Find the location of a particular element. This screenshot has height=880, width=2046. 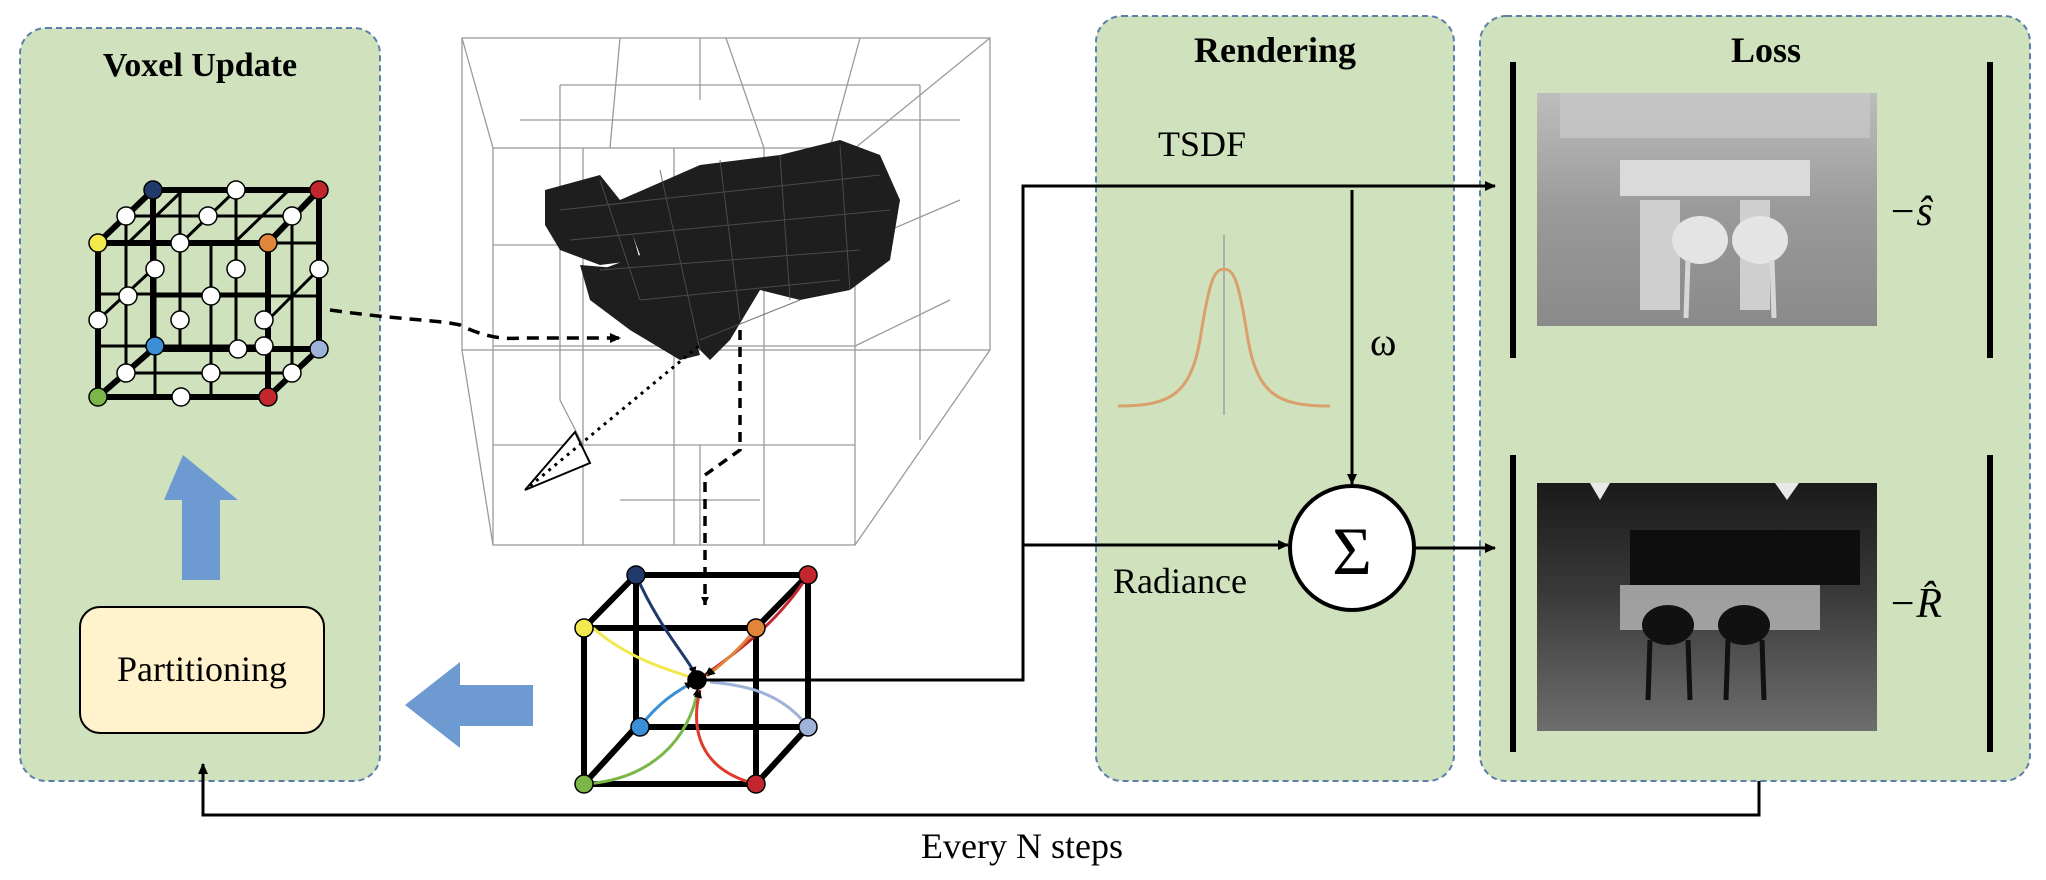

tsdf-label: TSDF is located at coordinates (1202, 144).